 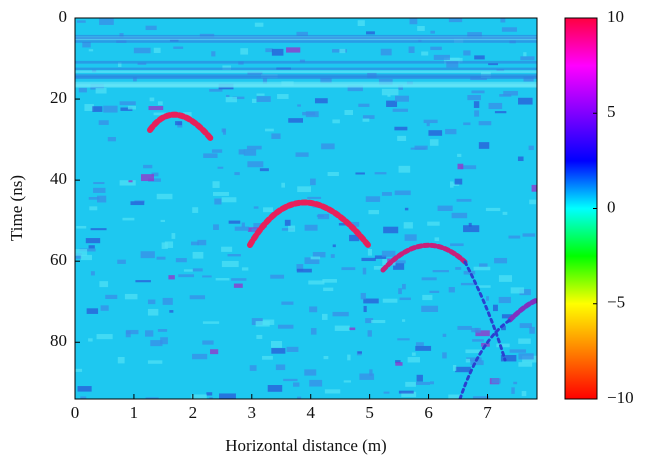 What do you see at coordinates (424, 257) in the screenshot?
I see `hyperbola` at bounding box center [424, 257].